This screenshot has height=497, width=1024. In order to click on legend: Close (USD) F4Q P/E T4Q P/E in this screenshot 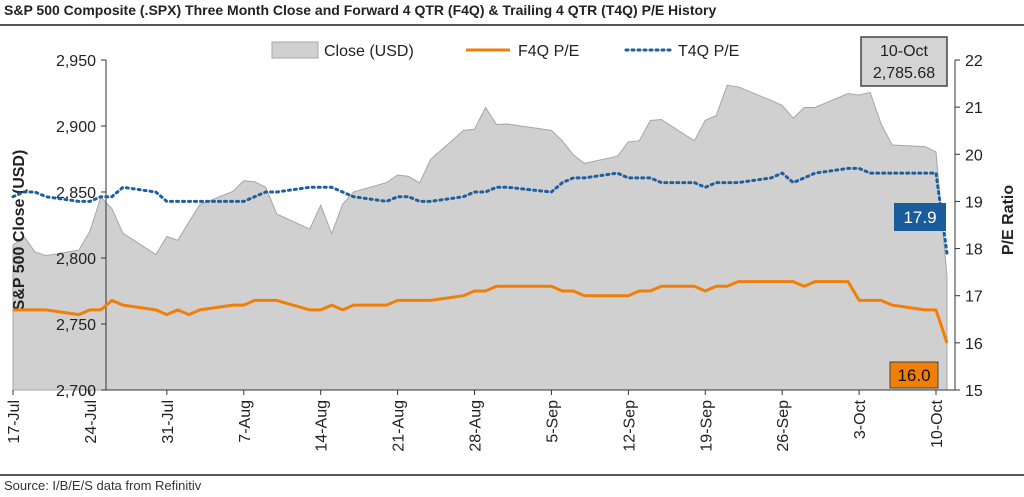, I will do `click(505, 50)`.